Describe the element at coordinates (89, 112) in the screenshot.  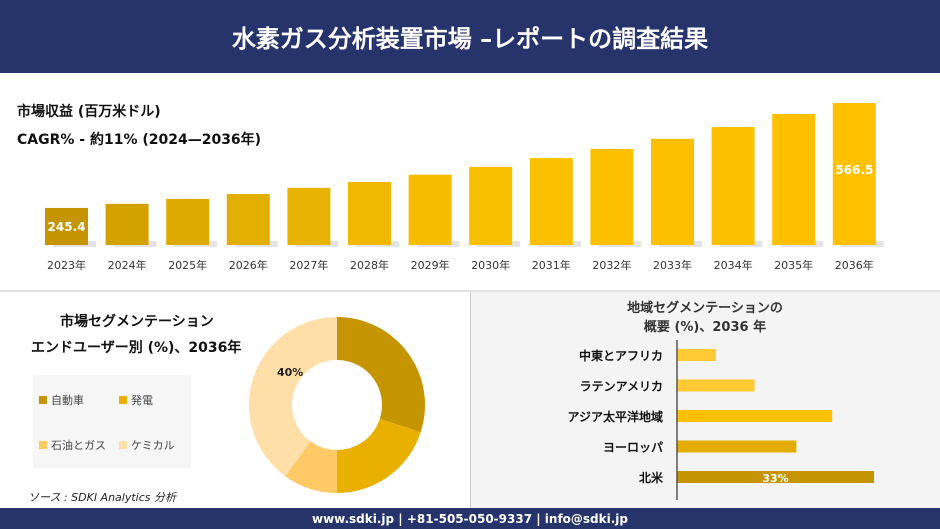
I see `revenue-title: 市場収益 (百万米ドル)` at that location.